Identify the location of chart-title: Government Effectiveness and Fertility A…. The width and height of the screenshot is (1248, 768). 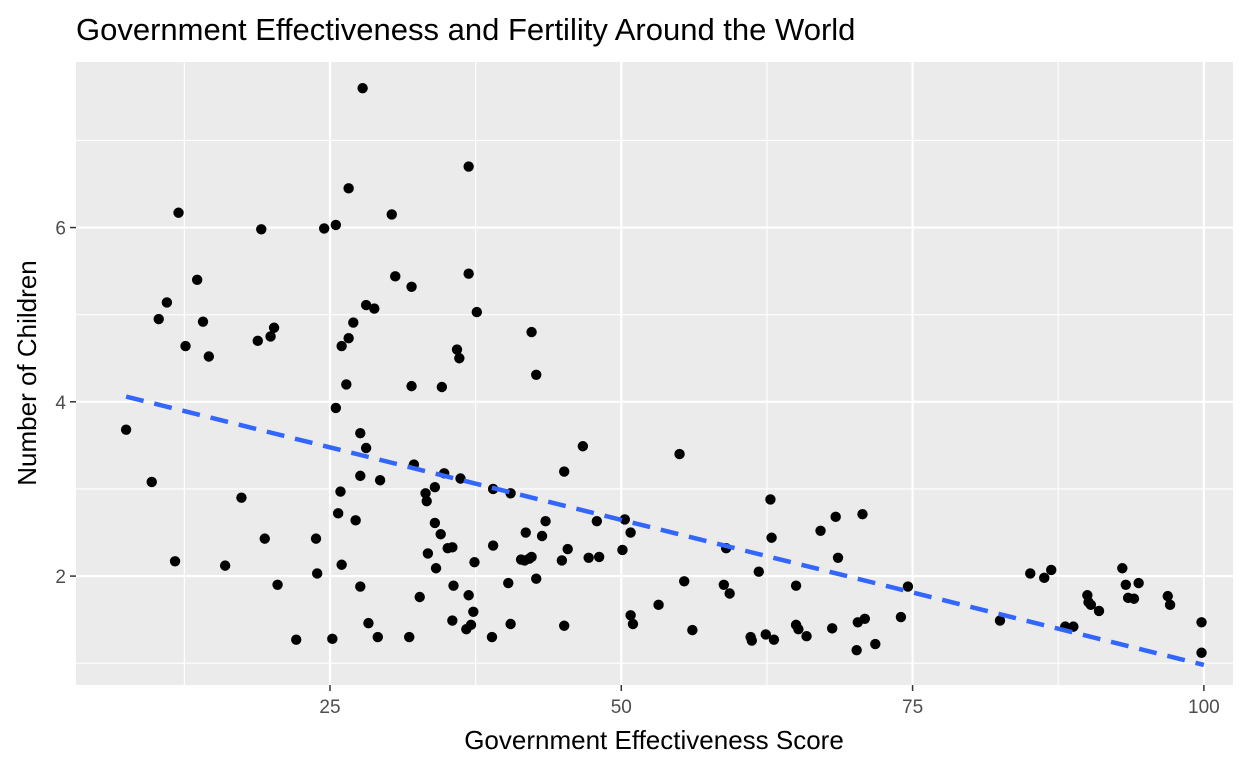
(465, 29).